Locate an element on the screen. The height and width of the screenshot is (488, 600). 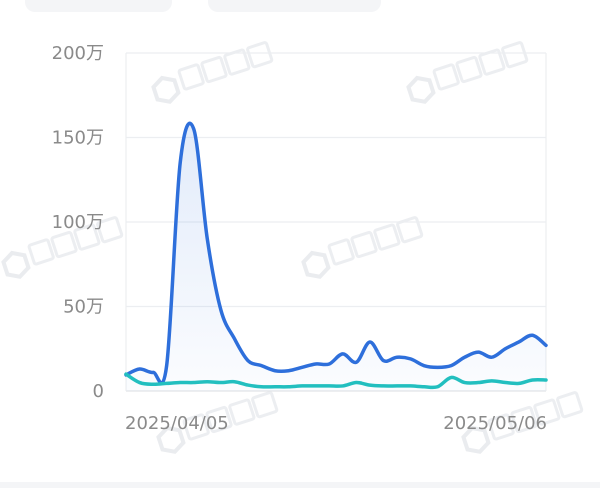
y-axis: 0 50万 100万 150万 200万 is located at coordinates (78, 222).